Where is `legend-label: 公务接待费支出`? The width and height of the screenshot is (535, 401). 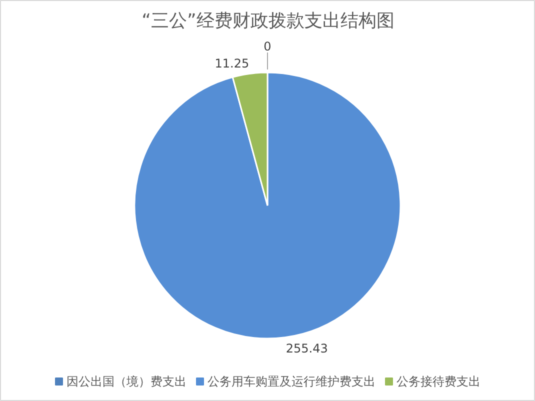
legend-label: 公务接待费支出 is located at coordinates (438, 381).